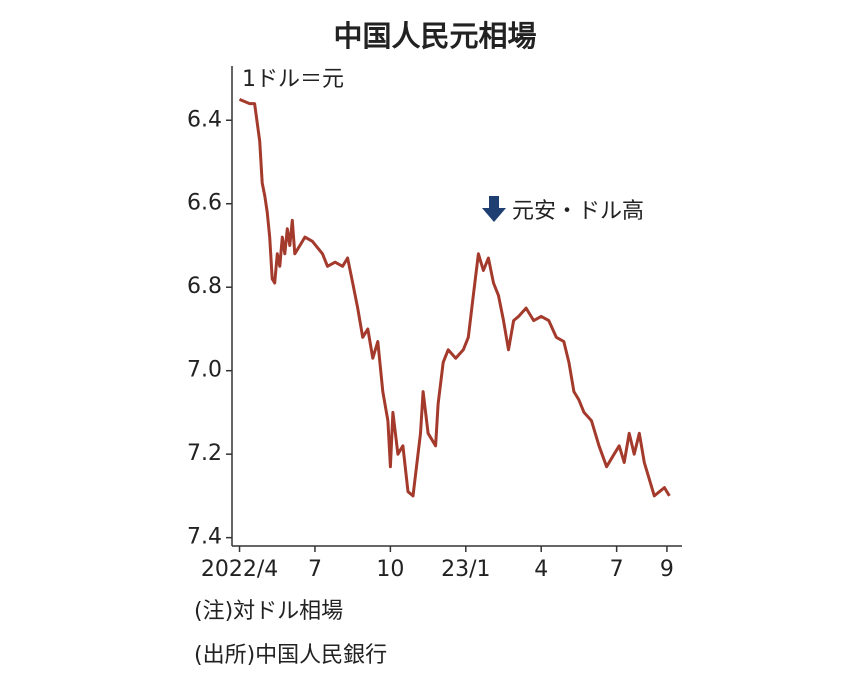 The image size is (855, 678). What do you see at coordinates (204, 286) in the screenshot?
I see `y-tick-label: 6.8` at bounding box center [204, 286].